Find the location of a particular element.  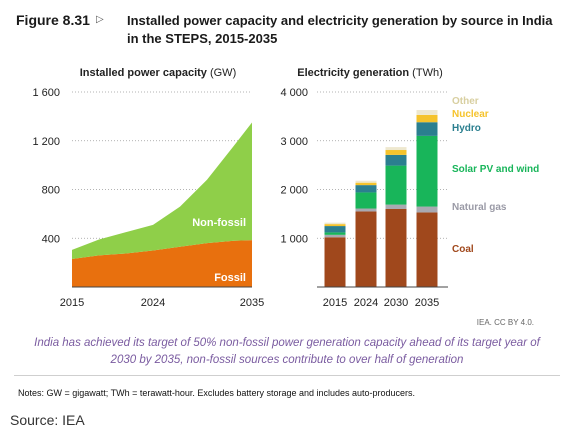

generation-chart-title: Electricity generation (TWh) is located at coordinates (369, 73).